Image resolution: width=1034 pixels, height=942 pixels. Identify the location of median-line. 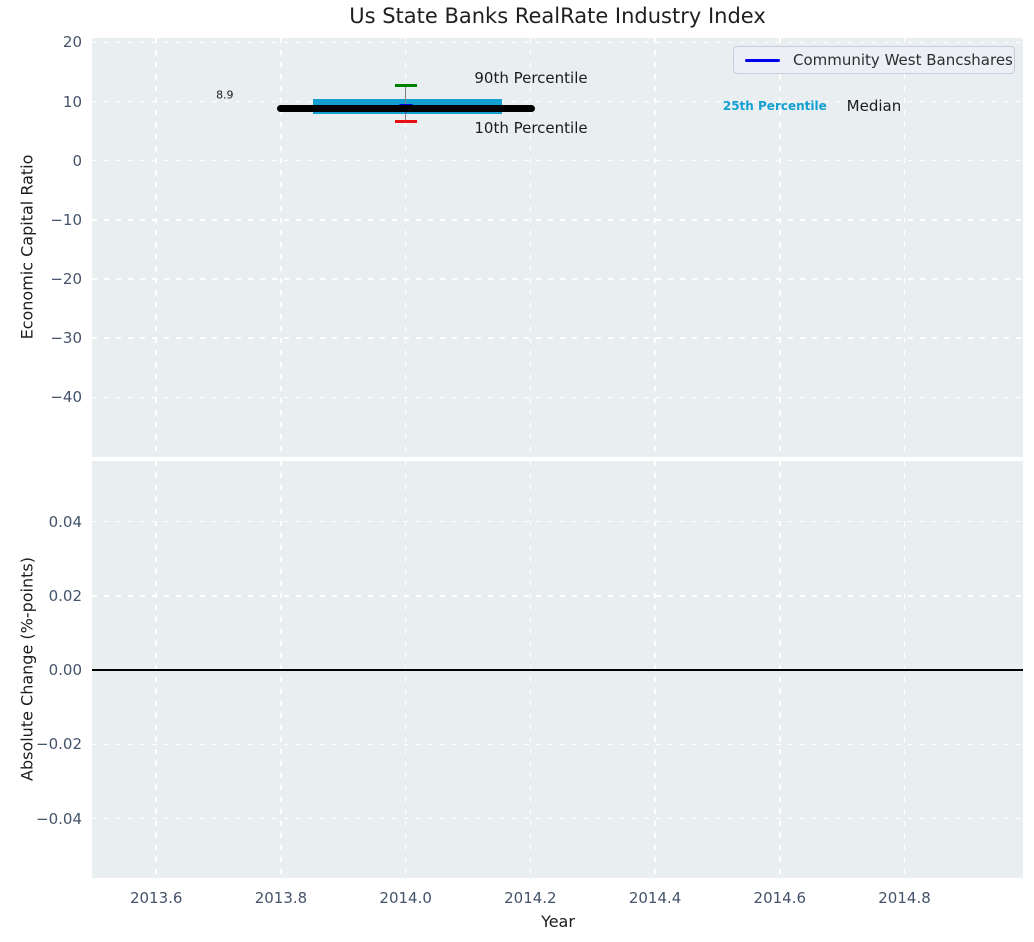
(405, 108).